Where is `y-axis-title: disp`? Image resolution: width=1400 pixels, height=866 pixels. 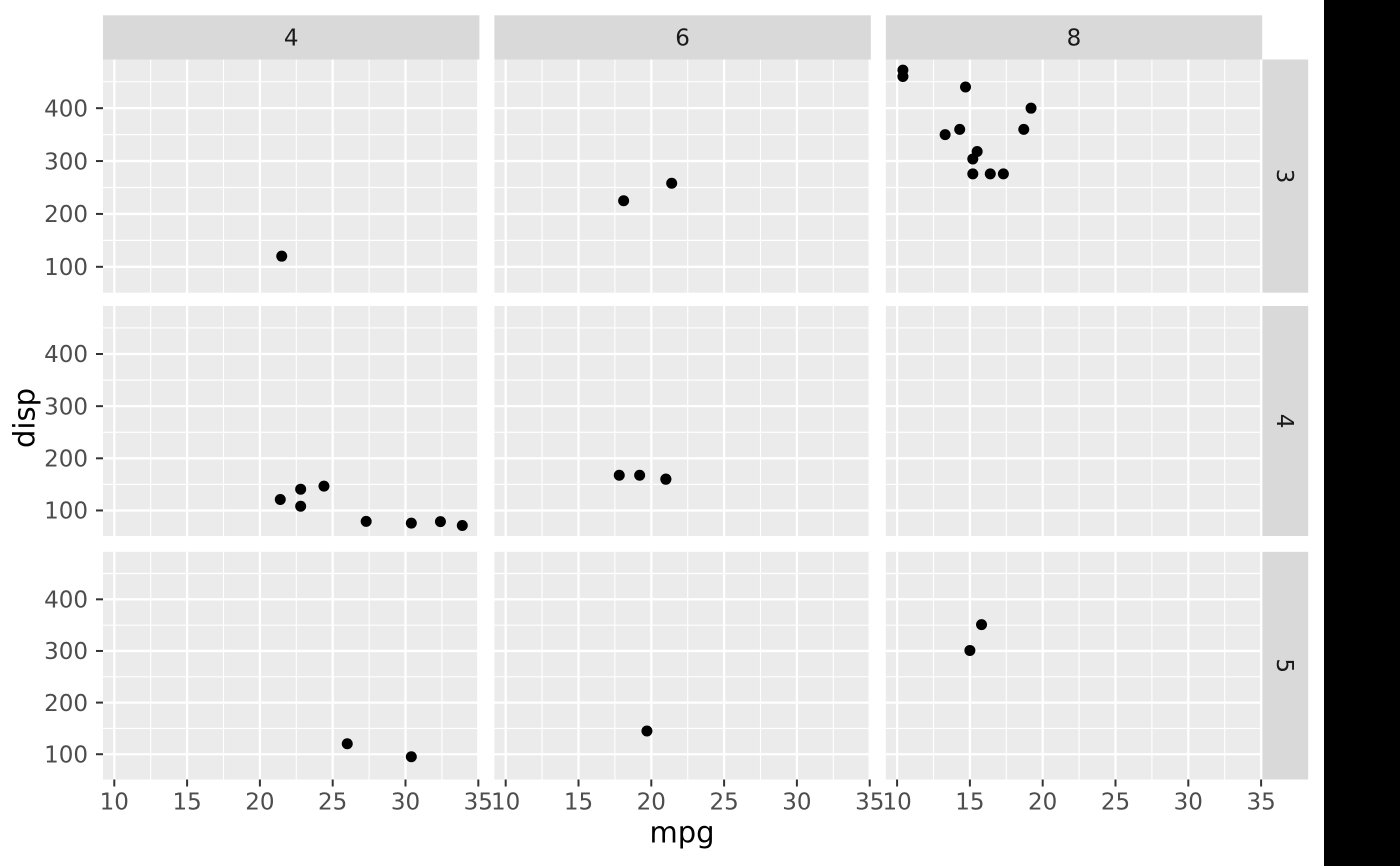
y-axis-title: disp is located at coordinates (24, 418).